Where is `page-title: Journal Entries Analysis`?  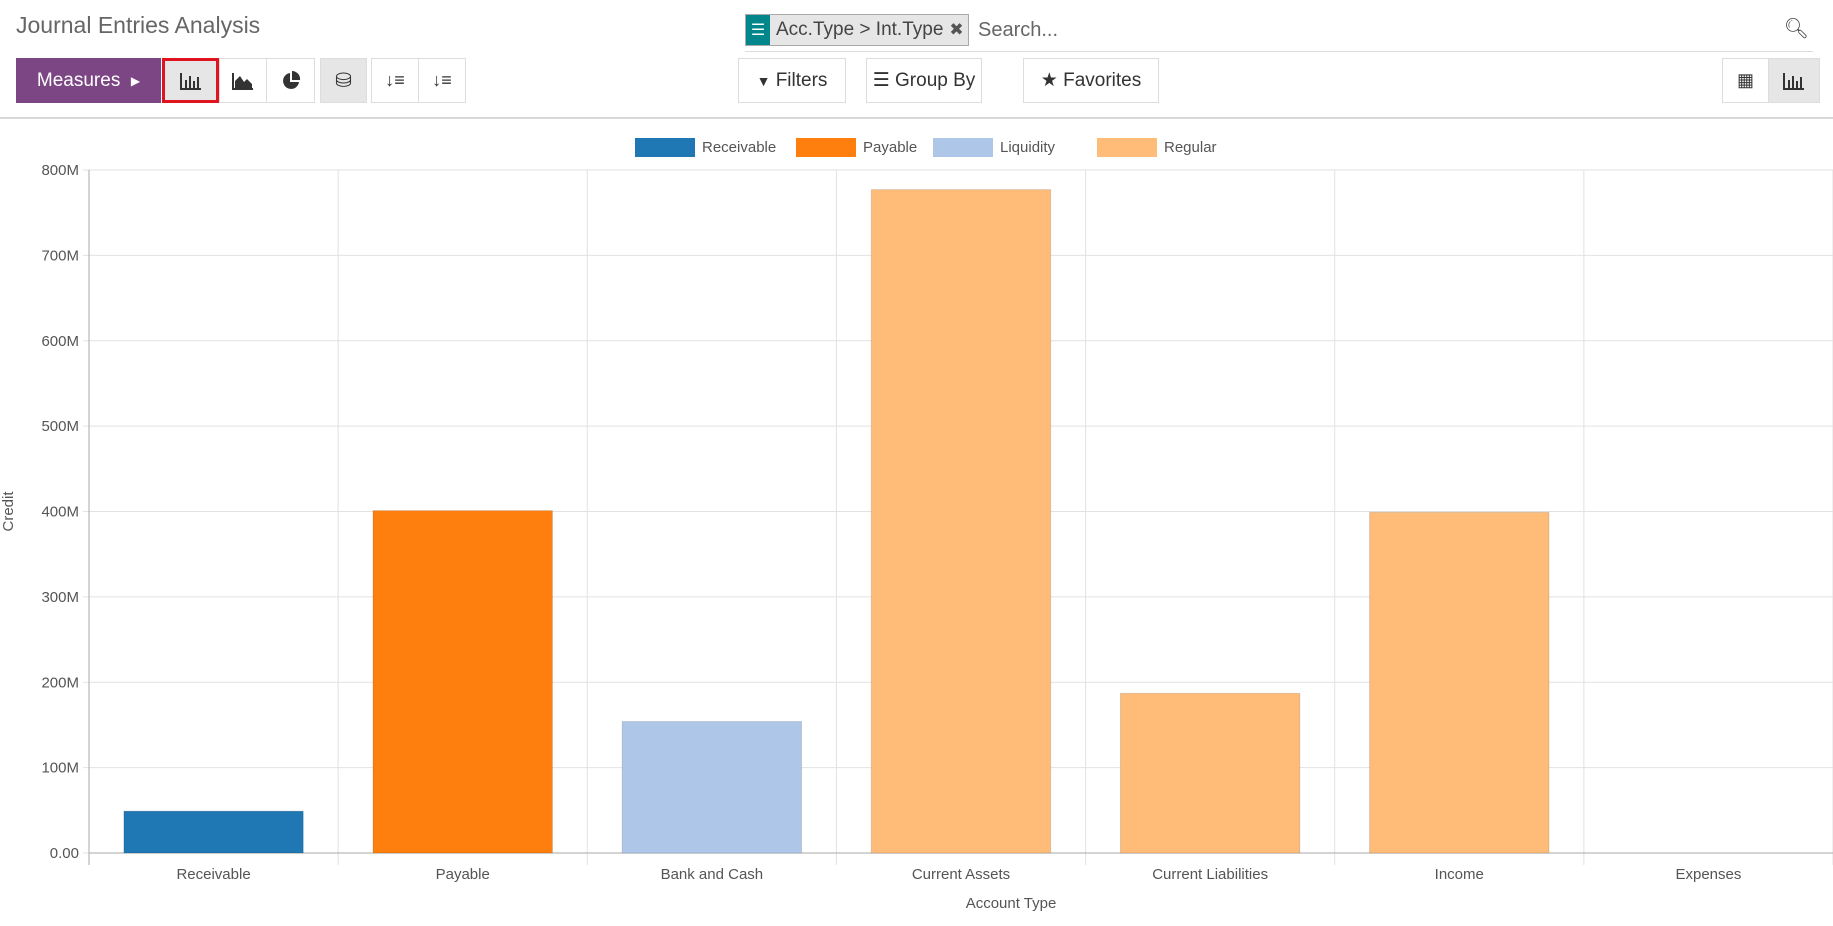
page-title: Journal Entries Analysis is located at coordinates (138, 25).